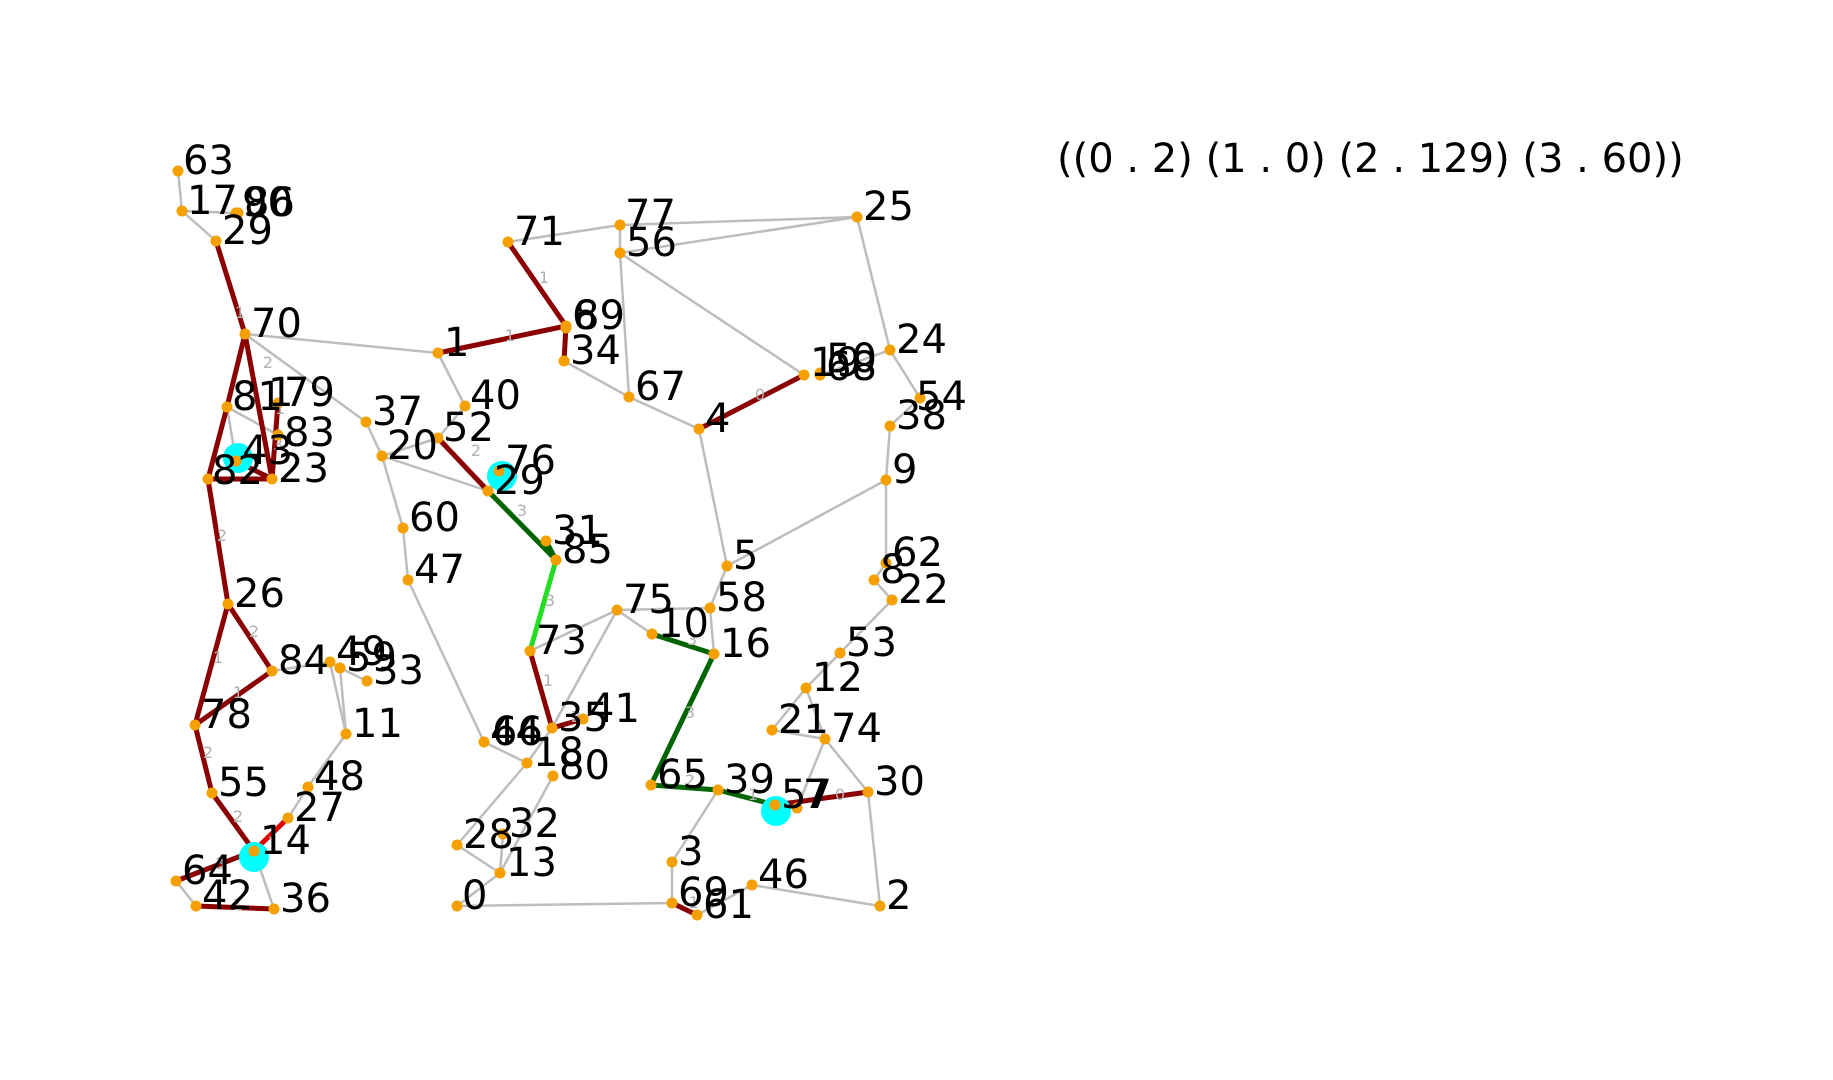  I want to click on node-label: 18, so click(558, 753).